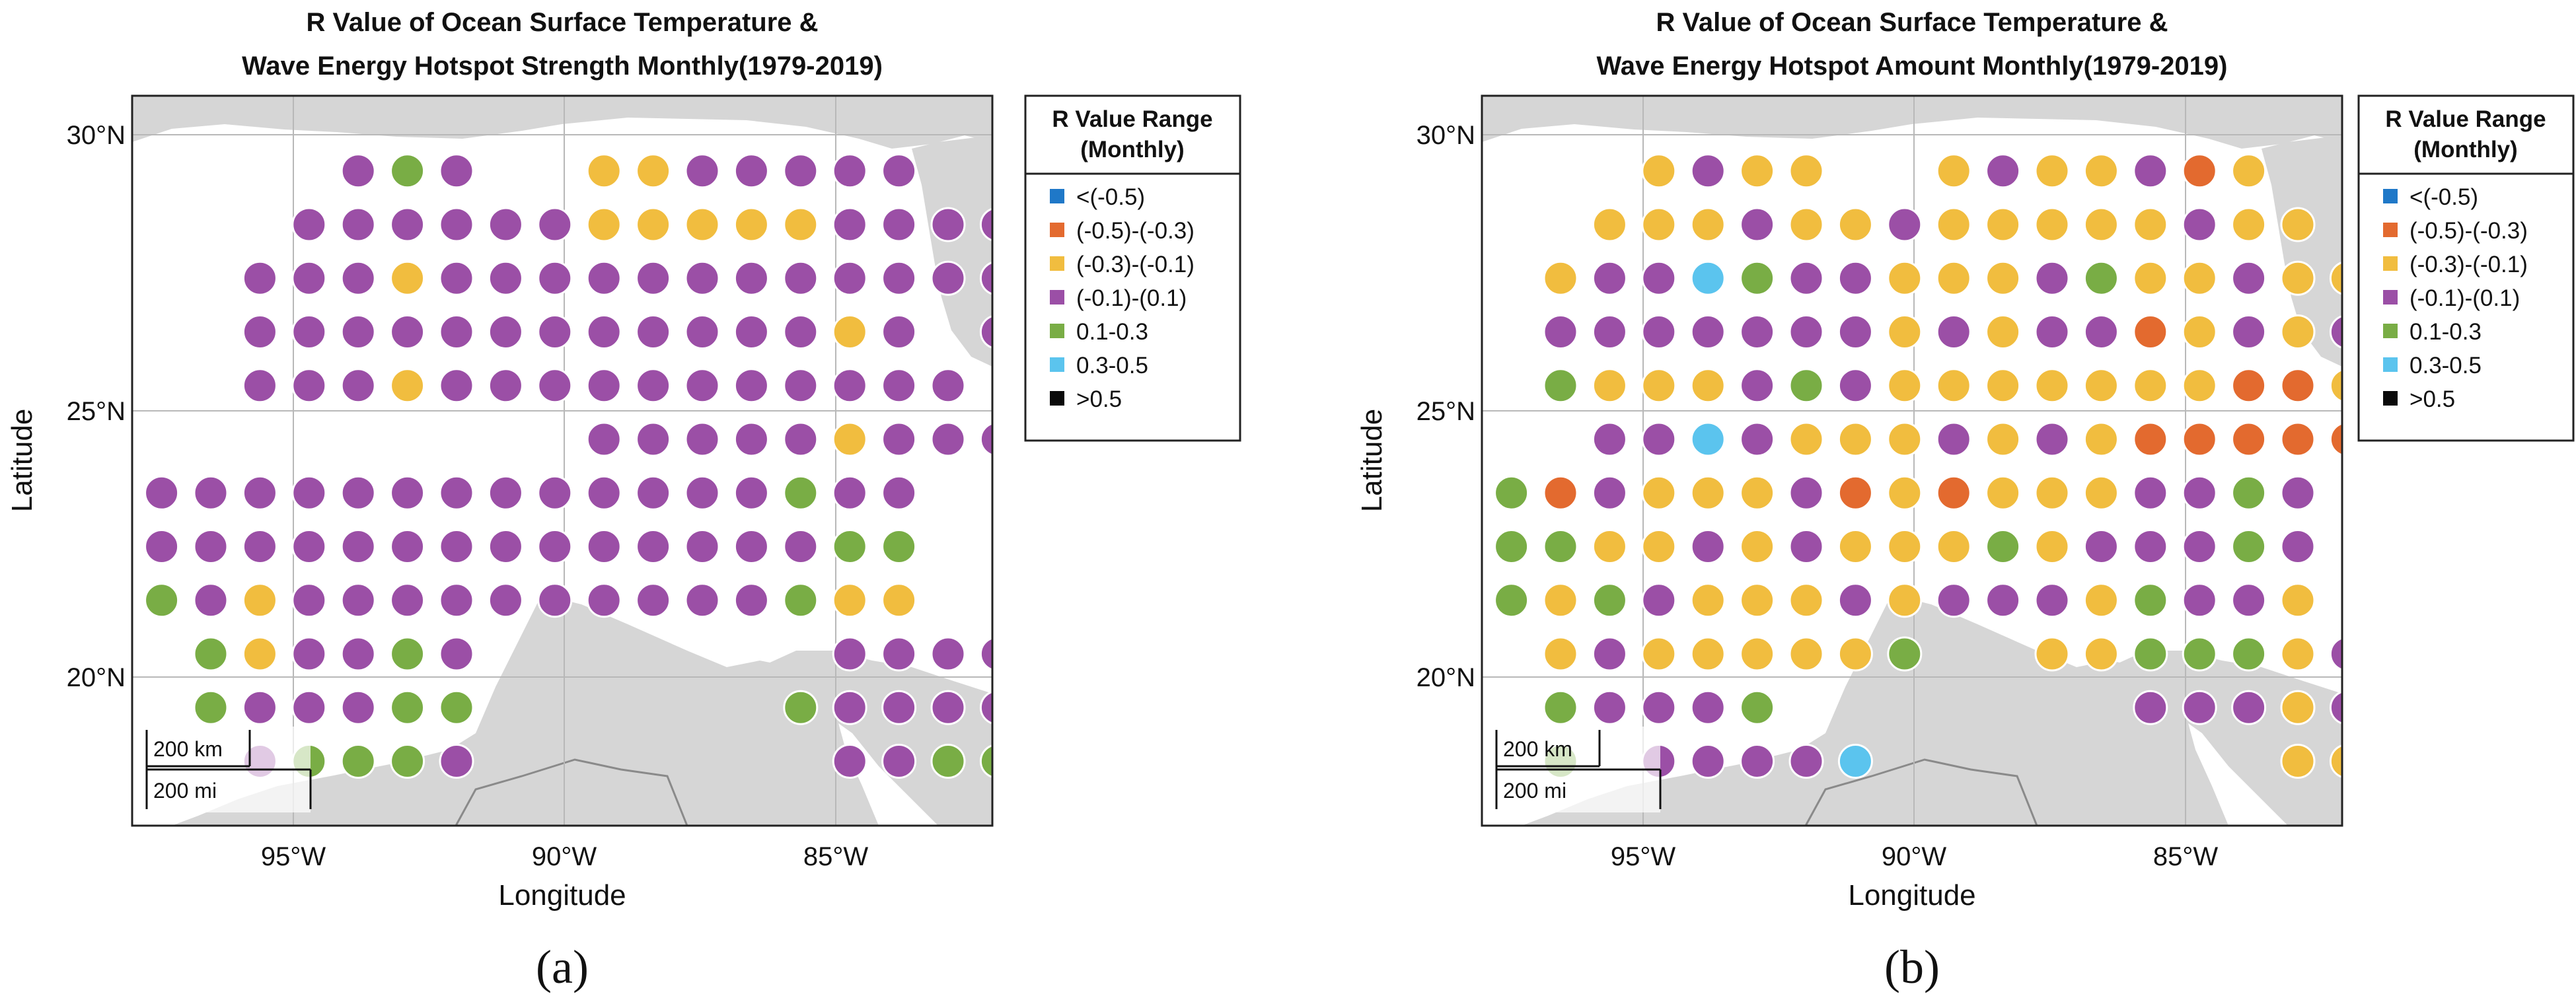  I want to click on panel-b-title-line1: R Value of Ocean Surface Temperature &, so click(1912, 23).